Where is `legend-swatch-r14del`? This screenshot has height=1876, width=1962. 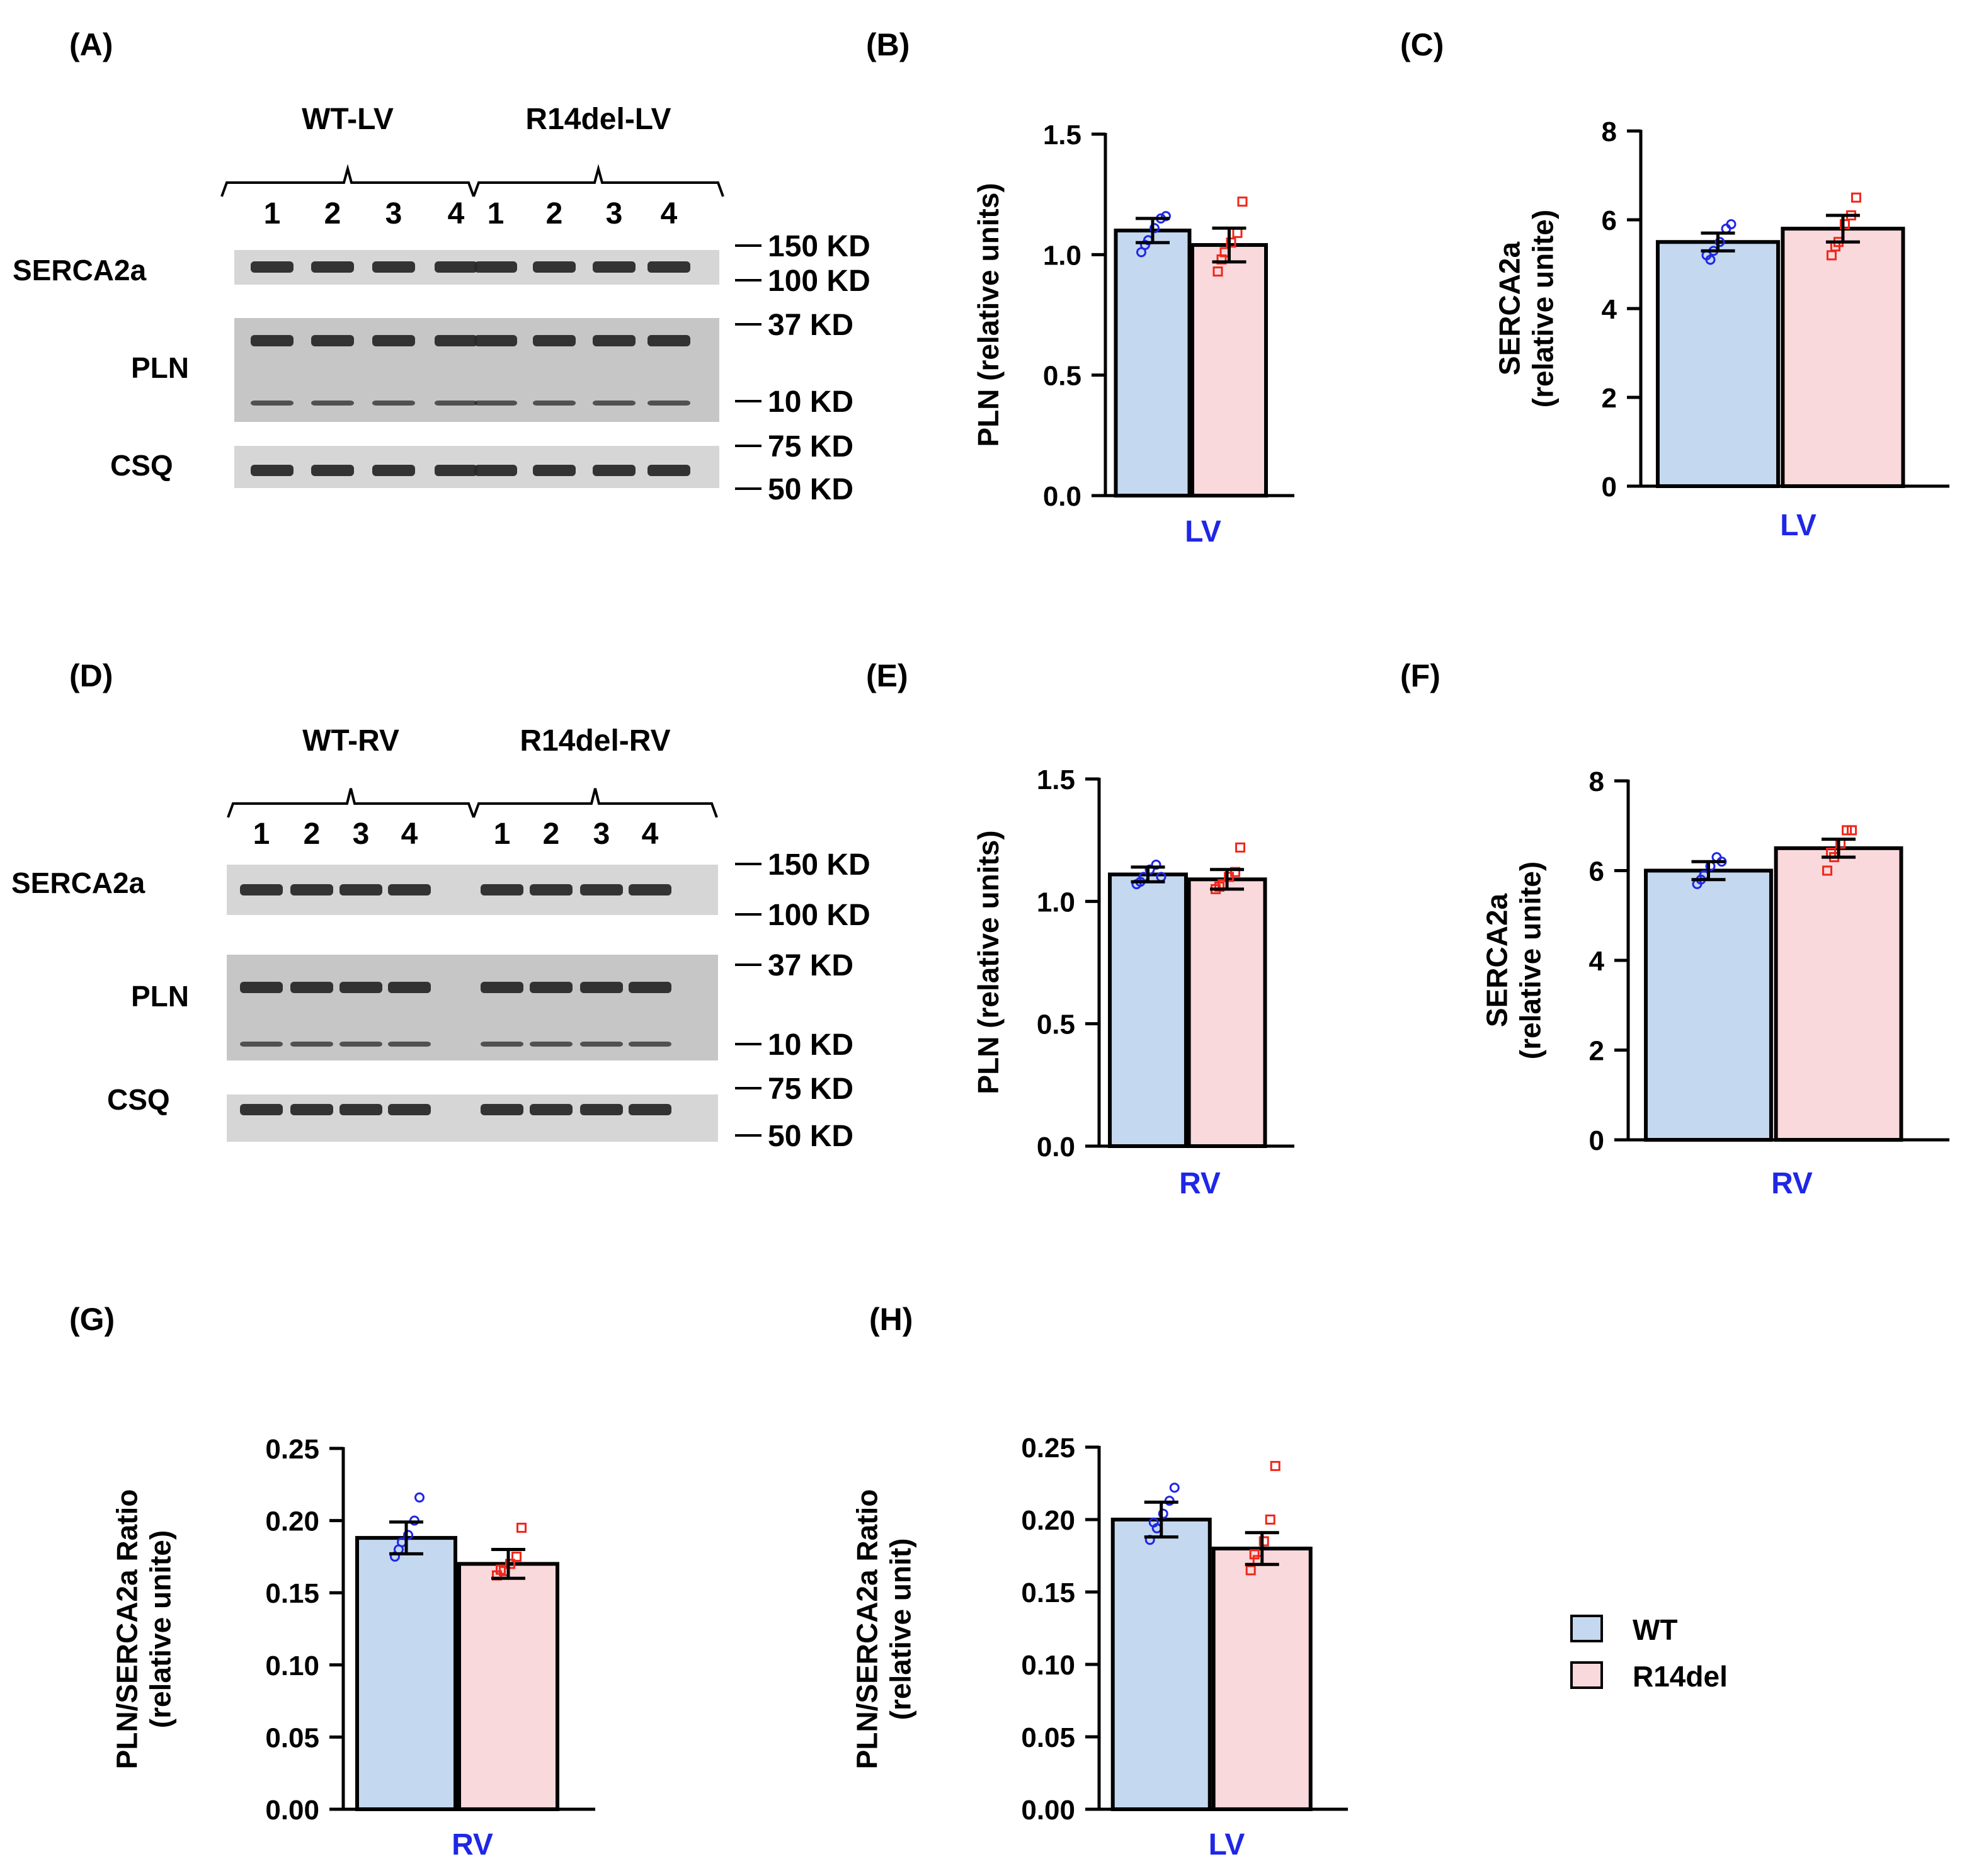
legend-swatch-r14del is located at coordinates (1586, 1675).